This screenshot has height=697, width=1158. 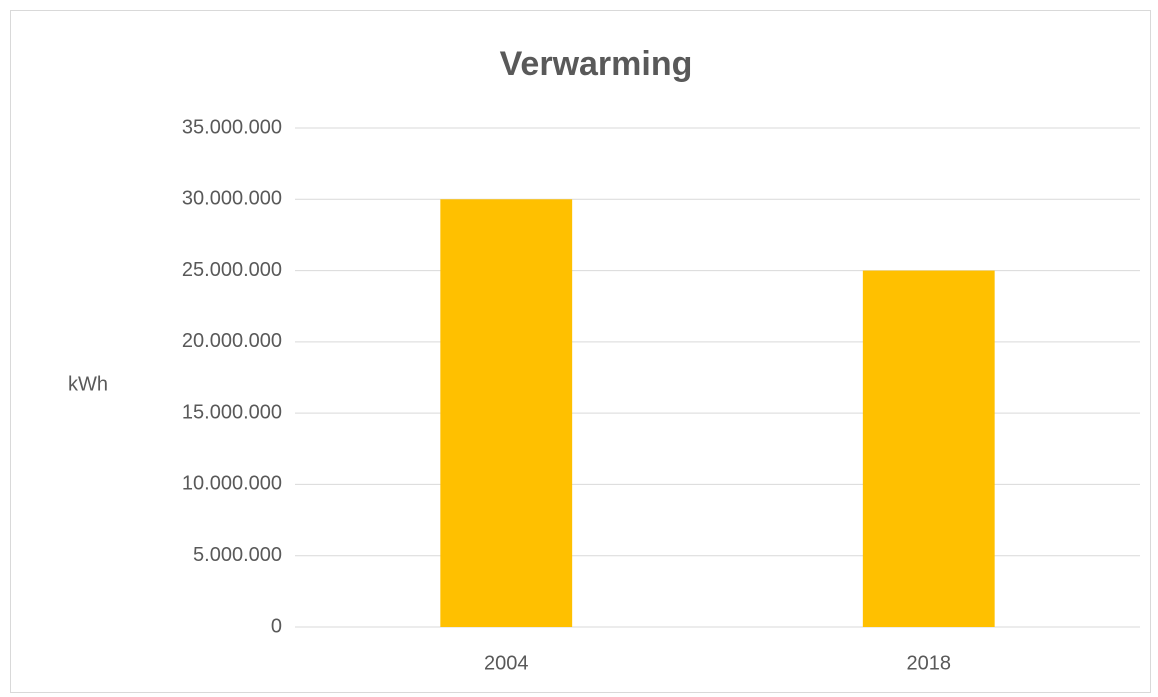 What do you see at coordinates (237, 555) in the screenshot?
I see `y-tick-label: 5.000.000` at bounding box center [237, 555].